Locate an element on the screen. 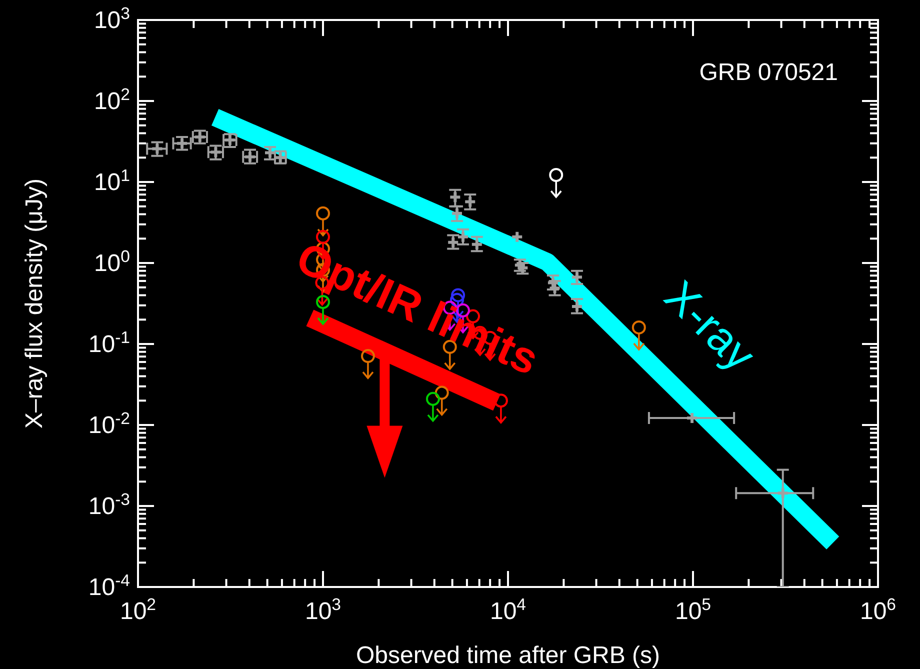  x-tick-label: 10$^{4}$ is located at coordinates (508, 609).